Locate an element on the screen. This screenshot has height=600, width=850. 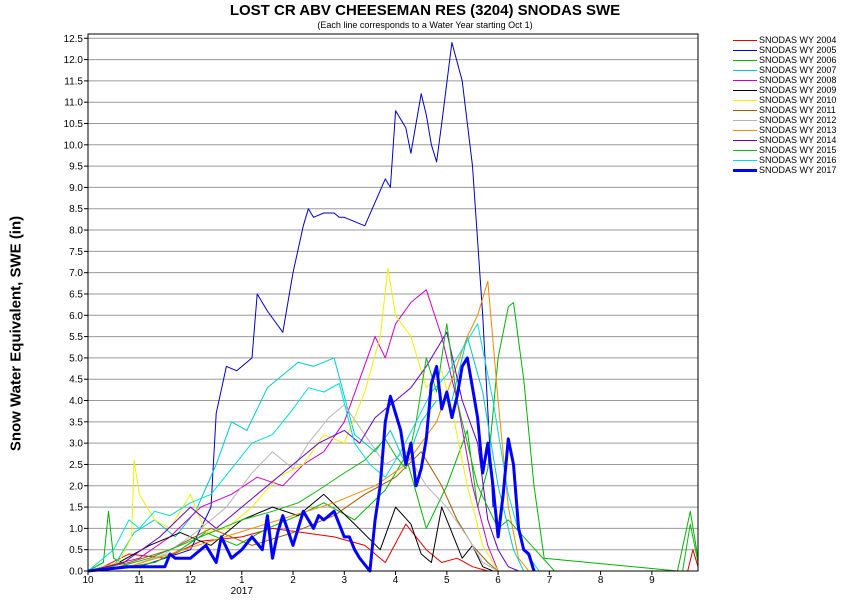
legend-label: SNODAS WY 2004 is located at coordinates (798, 40).